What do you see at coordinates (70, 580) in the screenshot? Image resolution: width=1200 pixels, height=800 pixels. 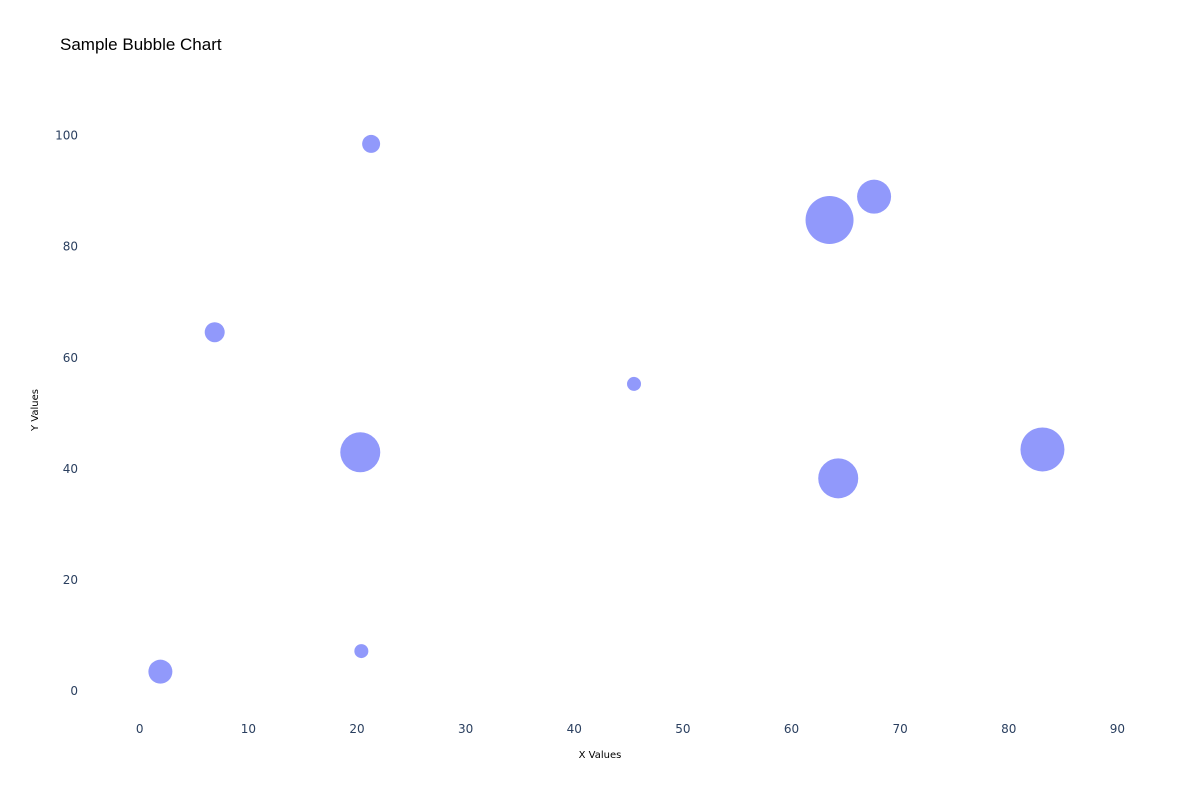 I see `y-tick-label: 20` at bounding box center [70, 580].